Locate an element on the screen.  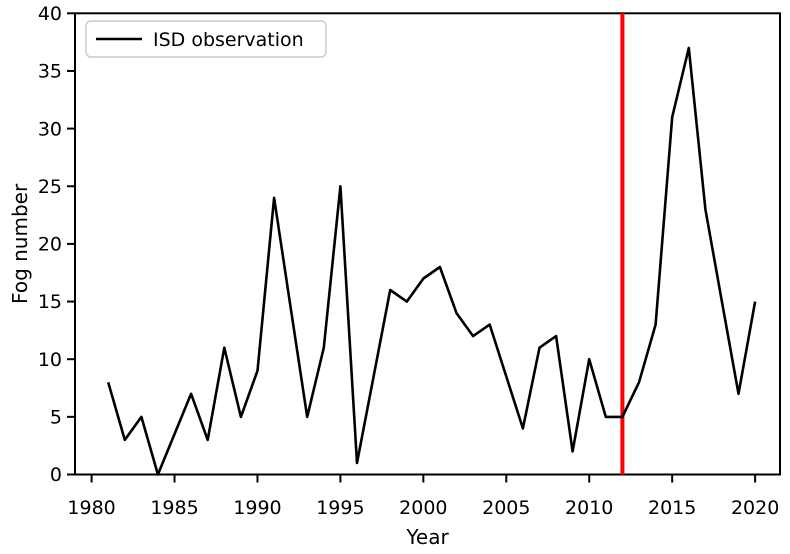
x-tick-label: 2015 is located at coordinates (672, 508).